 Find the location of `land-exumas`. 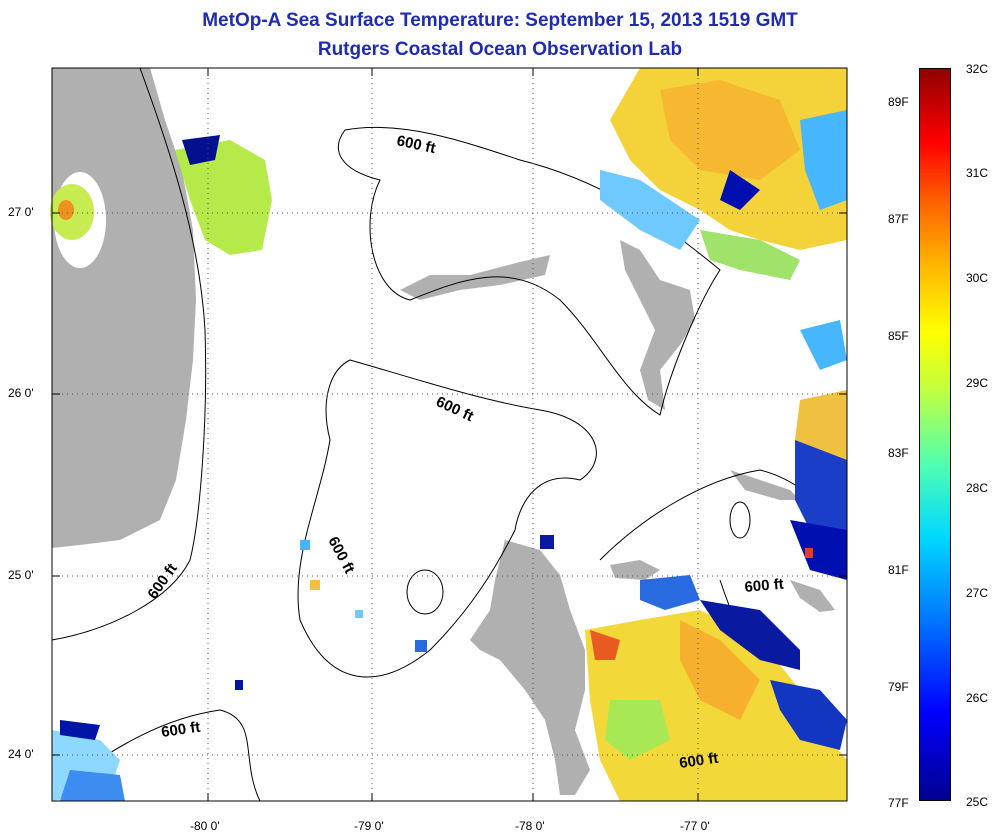

land-exumas is located at coordinates (812, 596).